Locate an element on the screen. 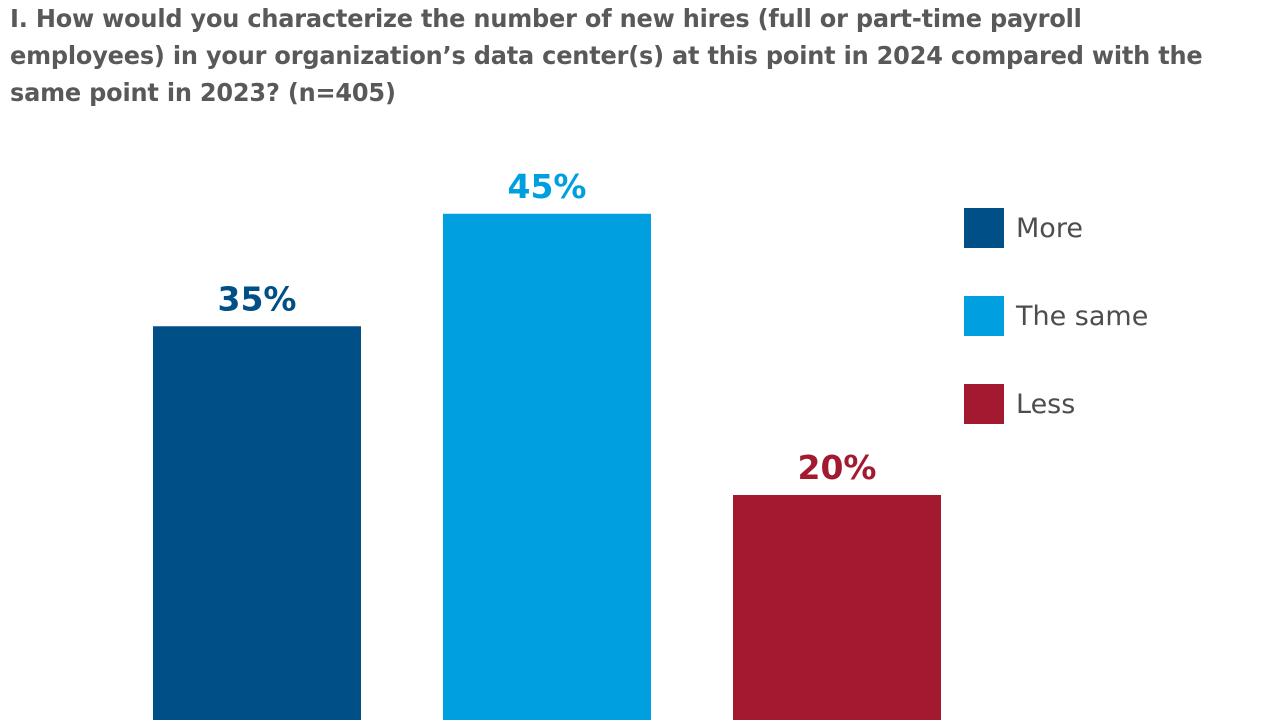 Image resolution: width=1280 pixels, height=720 pixels. legend-item-less: Less is located at coordinates (1056, 404).